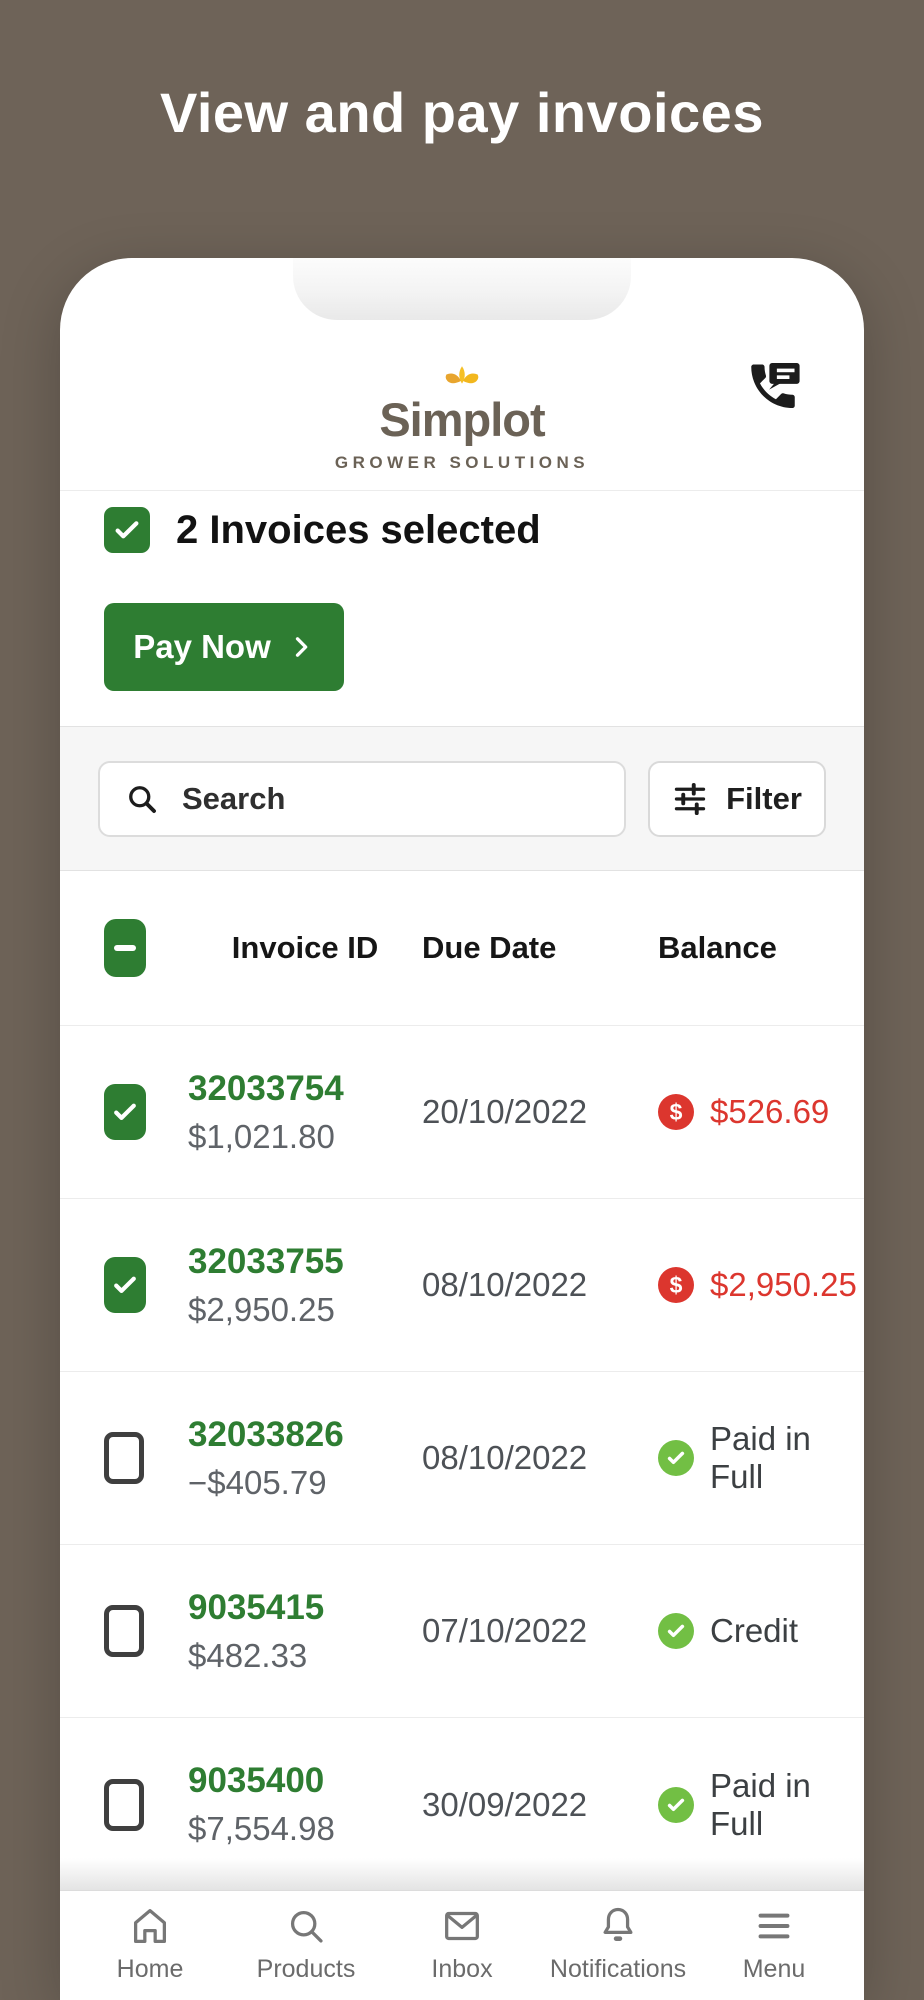 This screenshot has height=2000, width=924. Describe the element at coordinates (150, 1926) in the screenshot. I see `home-icon` at that location.